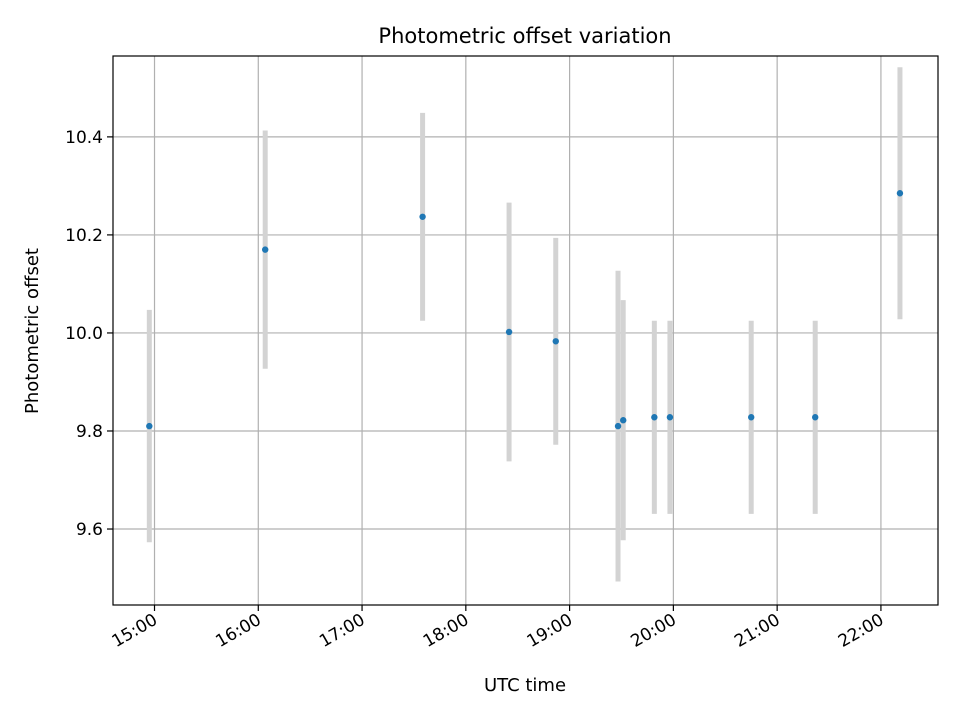 The width and height of the screenshot is (960, 720). Describe the element at coordinates (84, 236) in the screenshot. I see `y-tick-label: 10.2` at that location.